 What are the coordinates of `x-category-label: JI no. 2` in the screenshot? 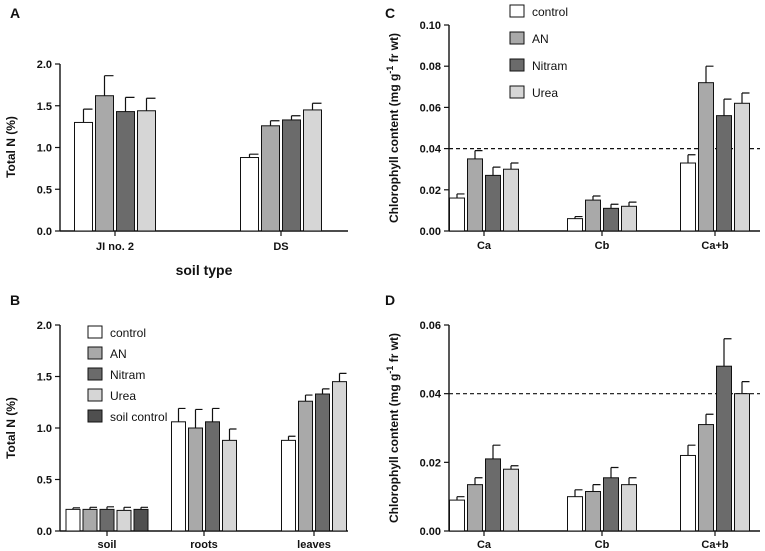 It's located at (115, 247).